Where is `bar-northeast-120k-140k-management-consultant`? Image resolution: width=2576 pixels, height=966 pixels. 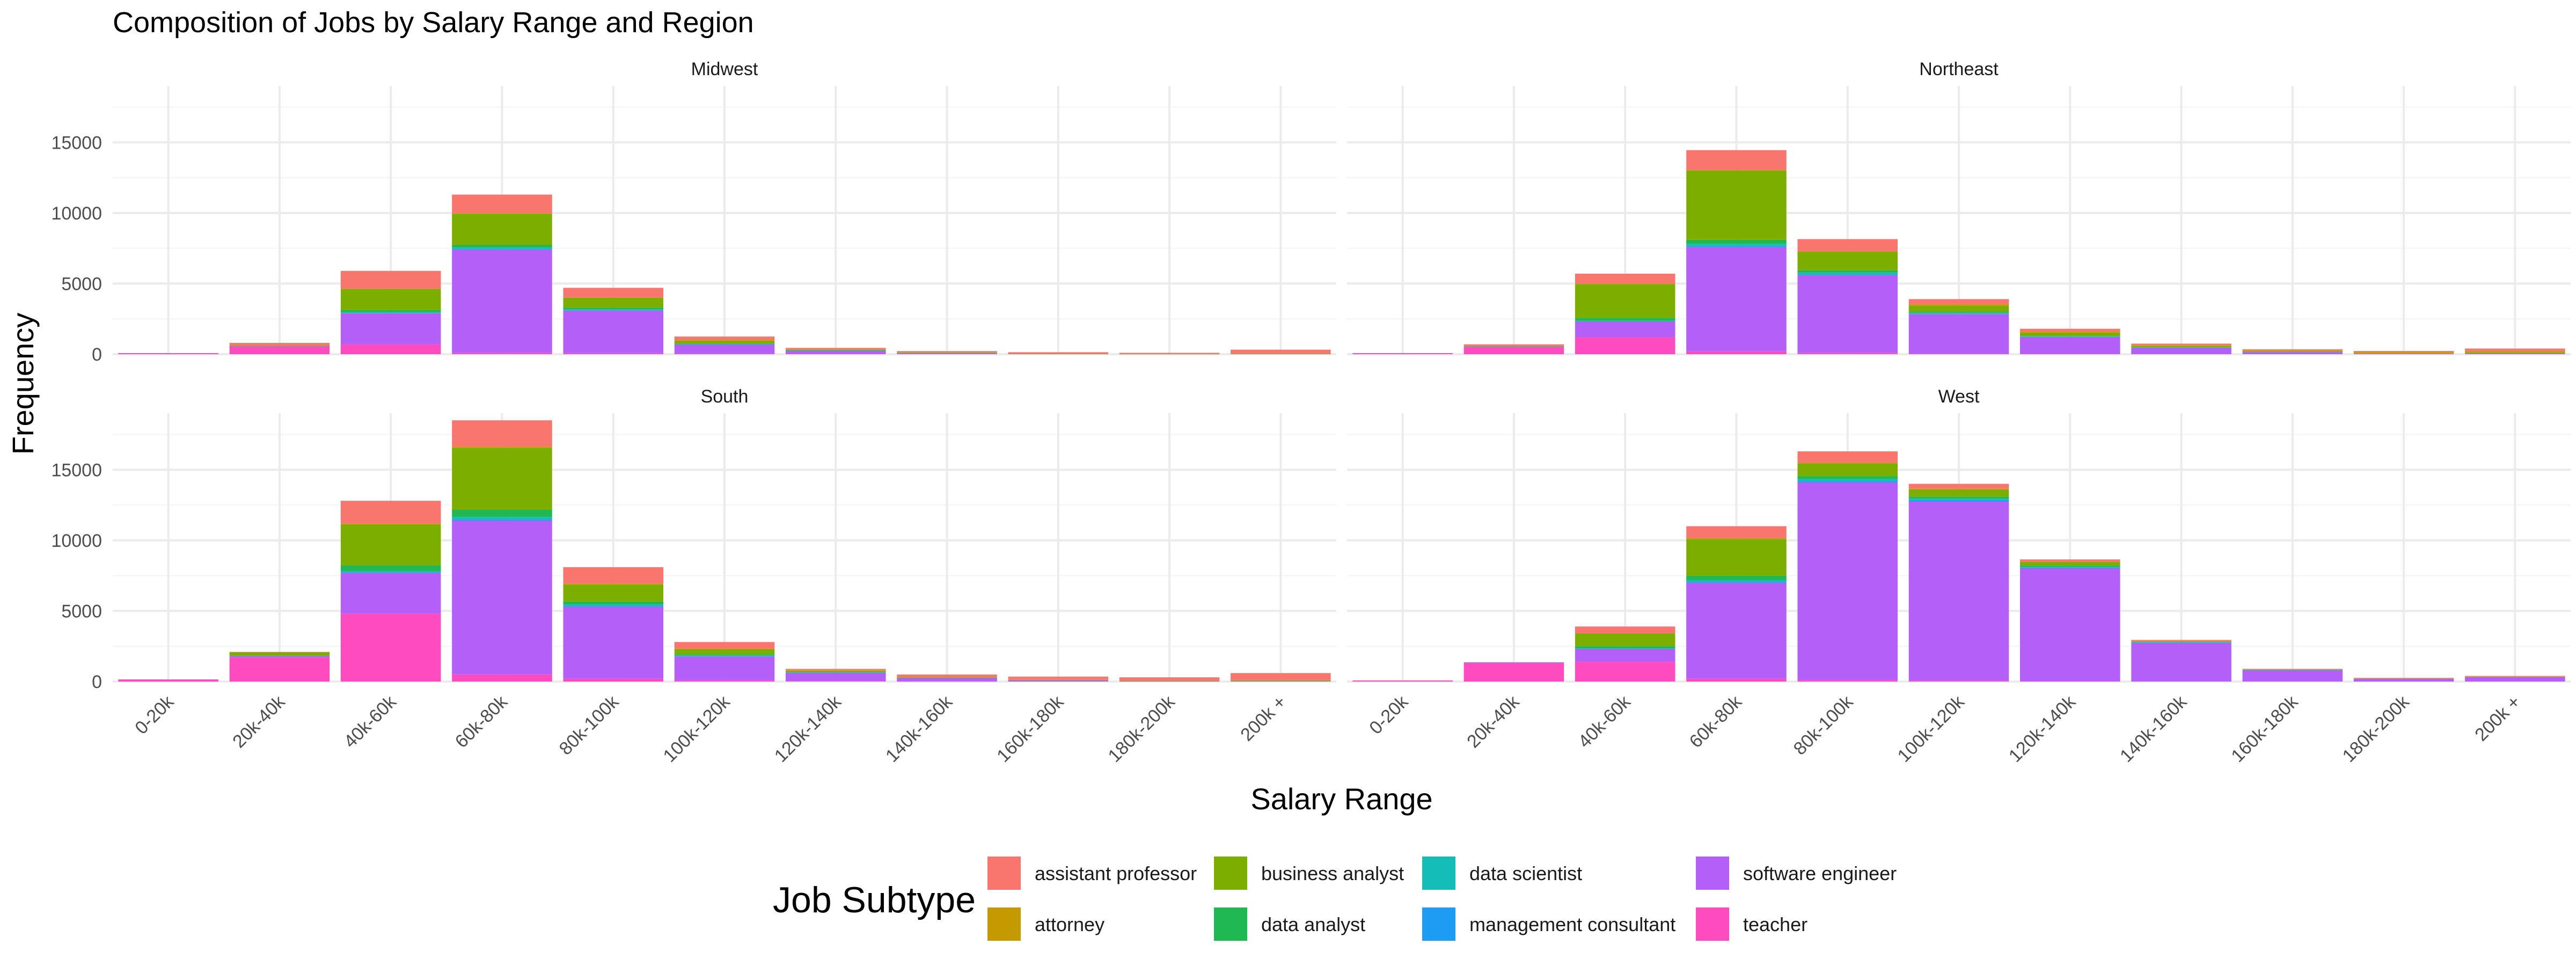
bar-northeast-120k-140k-management-consultant is located at coordinates (2070, 337).